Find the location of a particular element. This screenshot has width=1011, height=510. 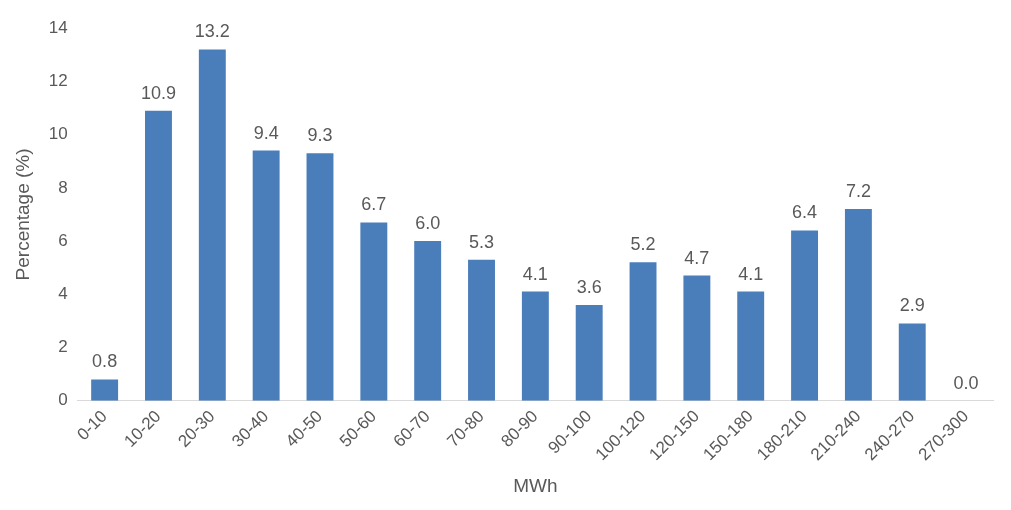

data-label: 10.9 is located at coordinates (158, 92).